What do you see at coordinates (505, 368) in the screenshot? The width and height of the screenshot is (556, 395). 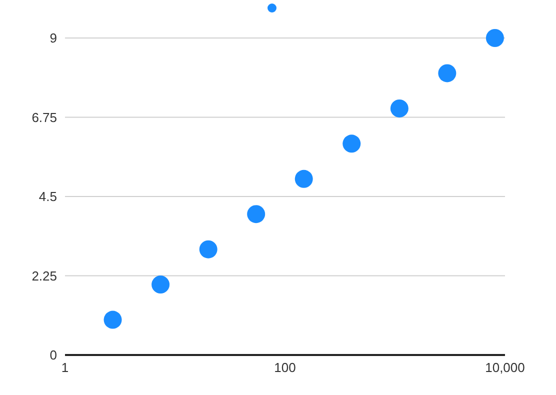 I see `x-tick-label: 10,000` at bounding box center [505, 368].